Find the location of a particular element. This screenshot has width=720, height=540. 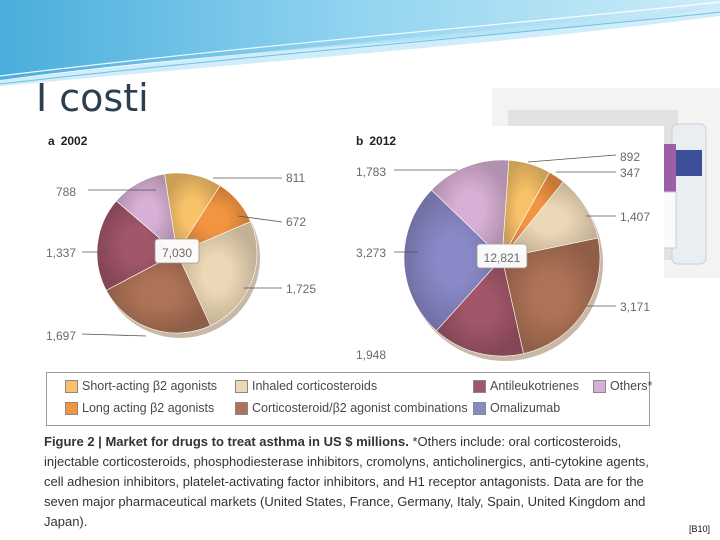

legend-item: Long acting β2 agonists is located at coordinates (139, 408).